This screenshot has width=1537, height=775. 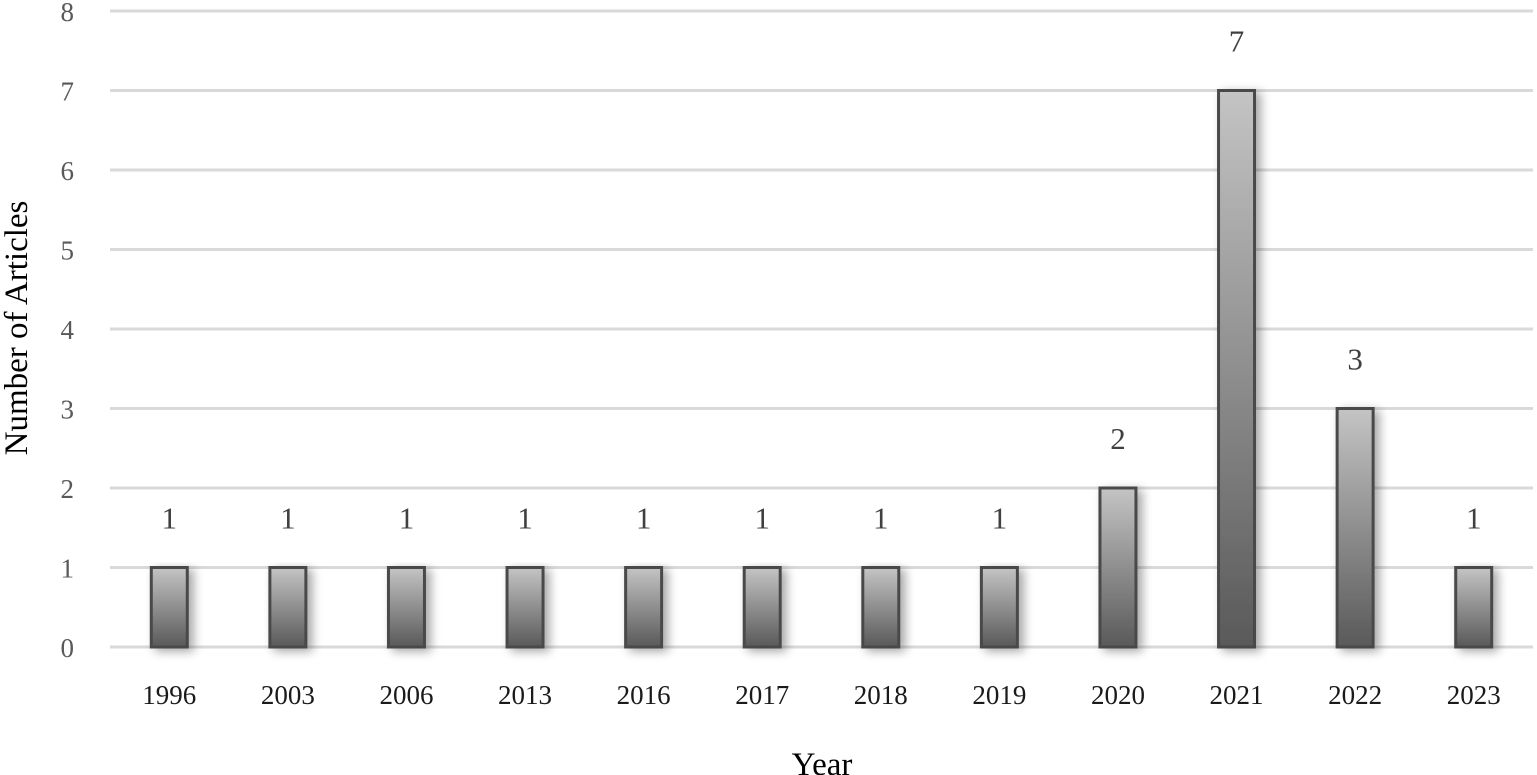 I want to click on y-axis-title: Number of Articles, so click(x=17, y=328).